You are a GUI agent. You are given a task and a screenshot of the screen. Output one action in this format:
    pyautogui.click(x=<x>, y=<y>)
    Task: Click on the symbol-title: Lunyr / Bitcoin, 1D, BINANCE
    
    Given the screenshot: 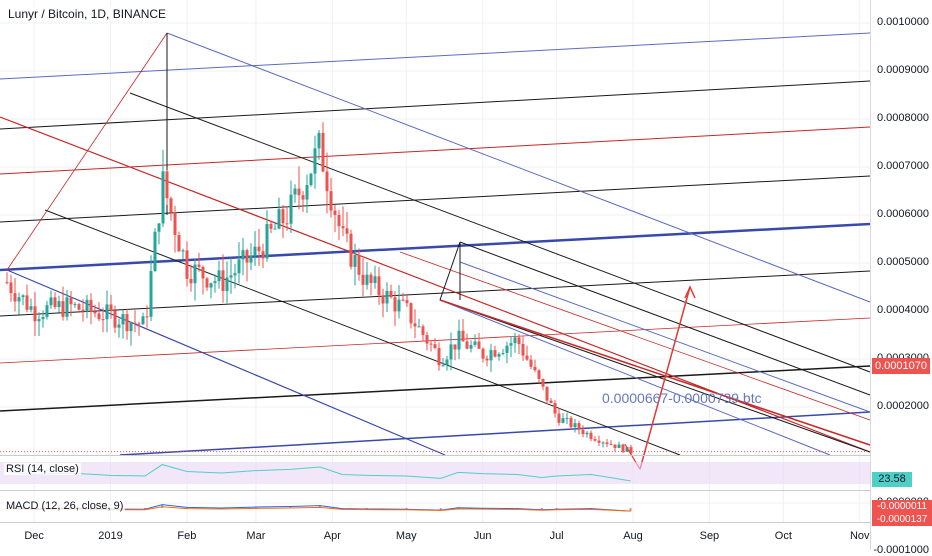 What is the action you would take?
    pyautogui.click(x=87, y=14)
    